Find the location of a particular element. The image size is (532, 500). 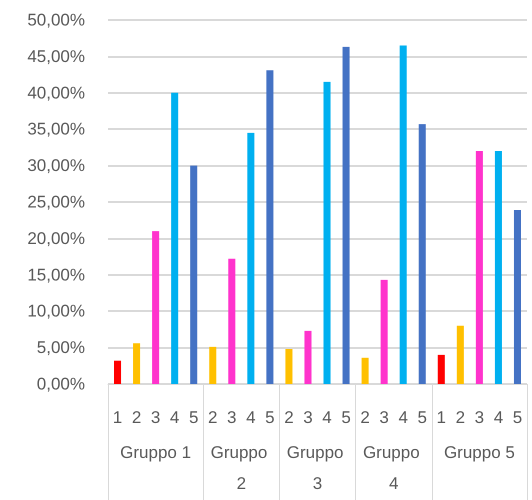

text: Gruppo 4 is located at coordinates (393, 468).